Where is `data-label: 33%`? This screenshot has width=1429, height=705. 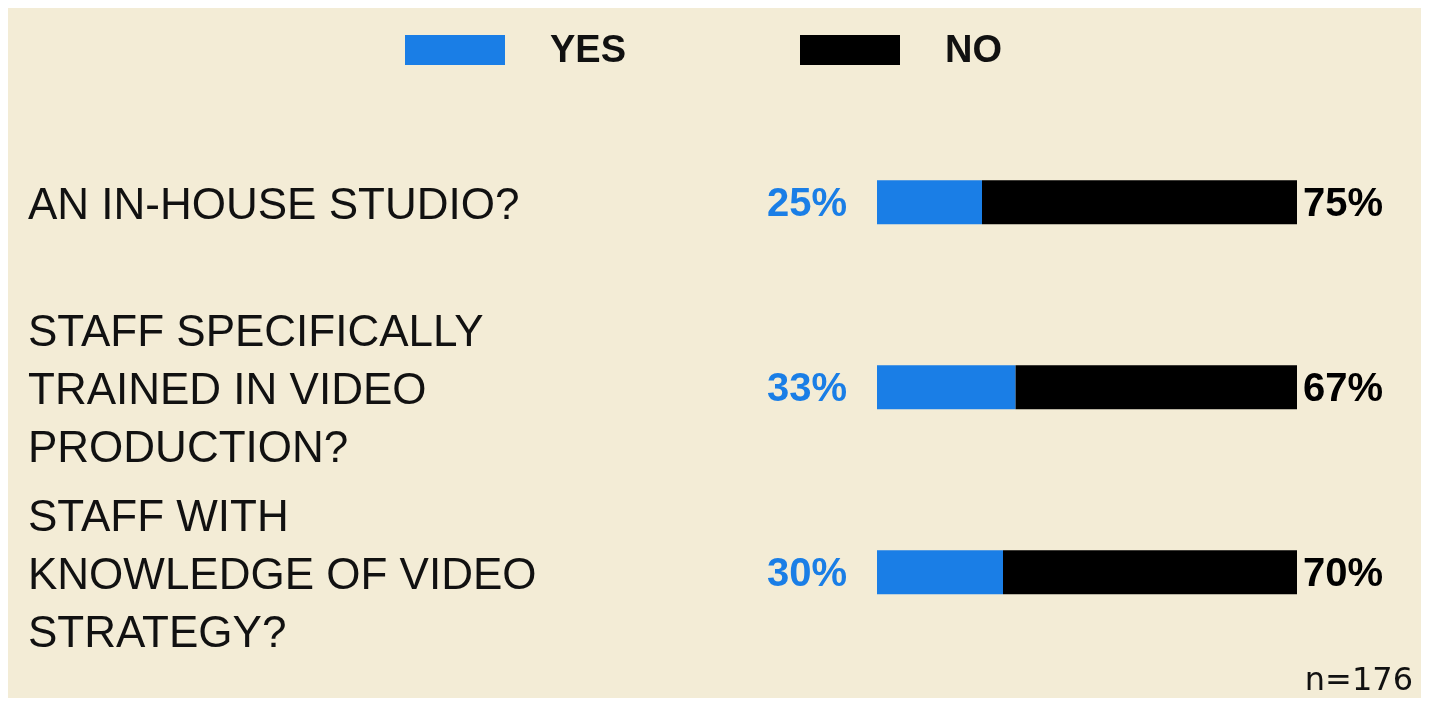 data-label: 33% is located at coordinates (806, 387).